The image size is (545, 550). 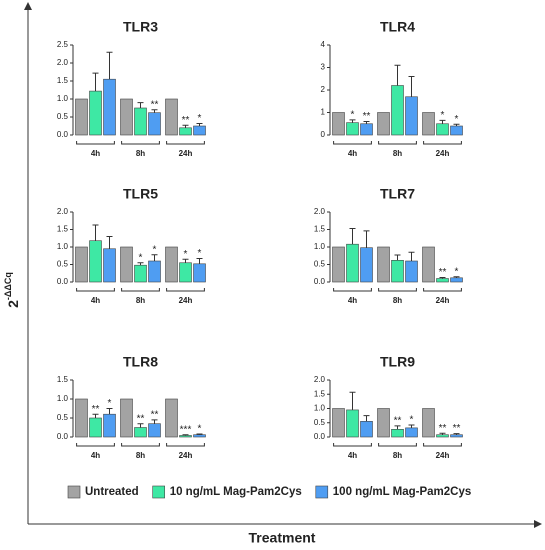 What do you see at coordinates (63, 44) in the screenshot?
I see `y-tick-label: 2.5` at bounding box center [63, 44].